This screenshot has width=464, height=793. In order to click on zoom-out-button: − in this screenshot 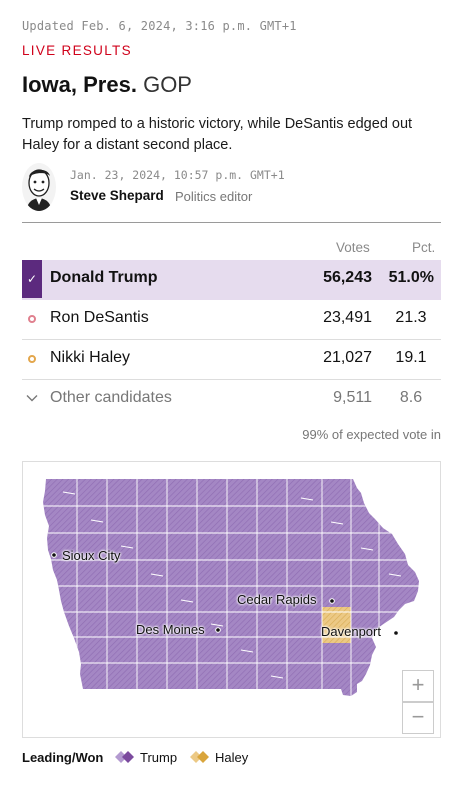, I will do `click(418, 718)`.